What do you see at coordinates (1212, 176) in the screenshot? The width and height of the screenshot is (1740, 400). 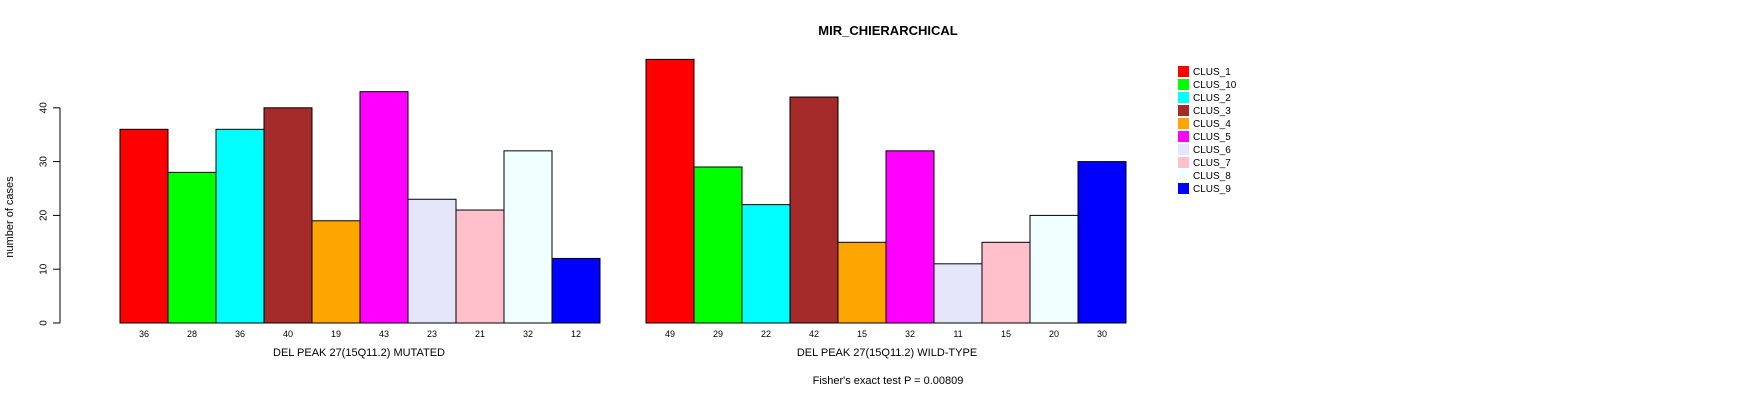 I see `legend-label: CLUS_8` at bounding box center [1212, 176].